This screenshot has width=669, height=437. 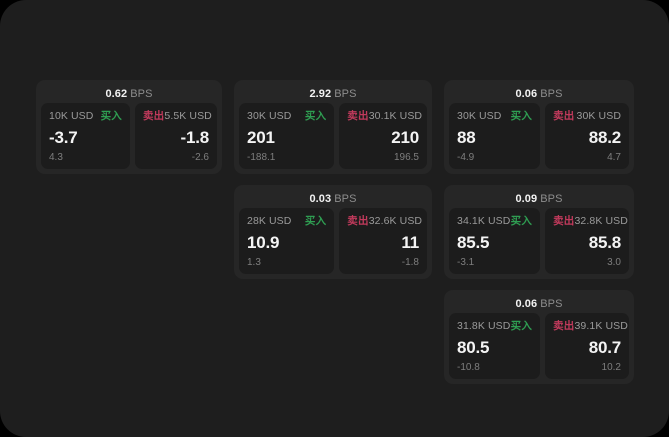 What do you see at coordinates (200, 157) in the screenshot?
I see `sell-delta: -2.6` at bounding box center [200, 157].